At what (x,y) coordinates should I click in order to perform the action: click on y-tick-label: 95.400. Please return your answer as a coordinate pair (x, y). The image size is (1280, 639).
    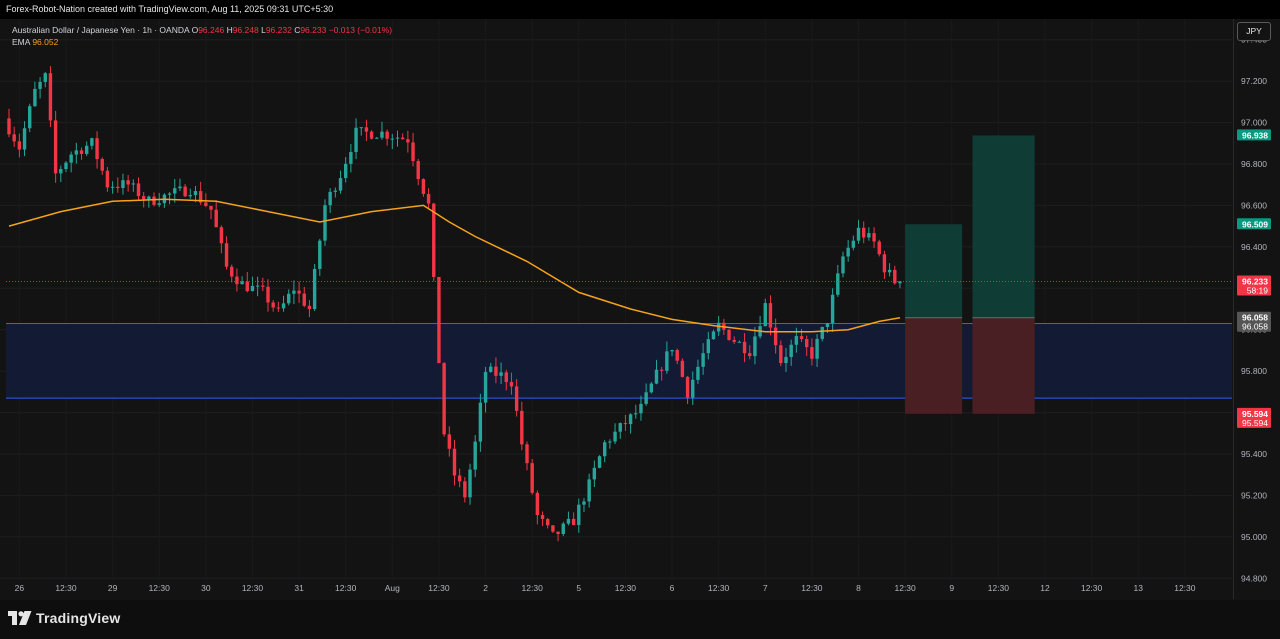
    Looking at the image, I should click on (1254, 454).